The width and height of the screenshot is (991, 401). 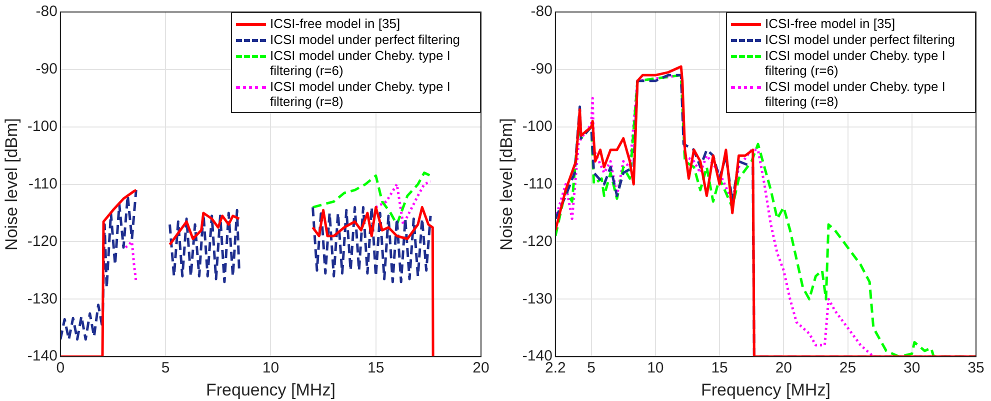 What do you see at coordinates (60, 368) in the screenshot?
I see `x-tick-label: 0` at bounding box center [60, 368].